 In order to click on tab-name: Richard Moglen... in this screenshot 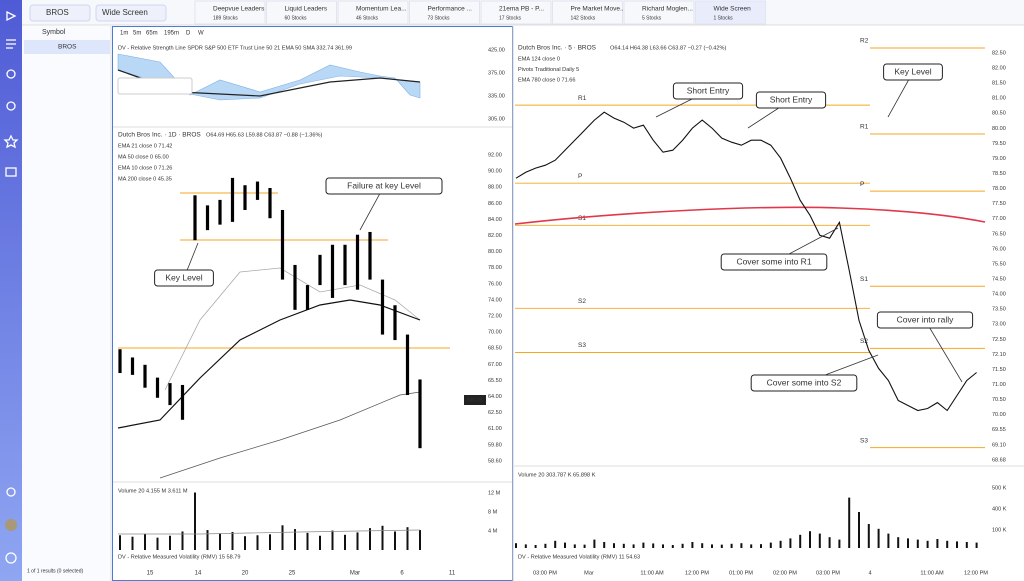, I will do `click(667, 9)`.